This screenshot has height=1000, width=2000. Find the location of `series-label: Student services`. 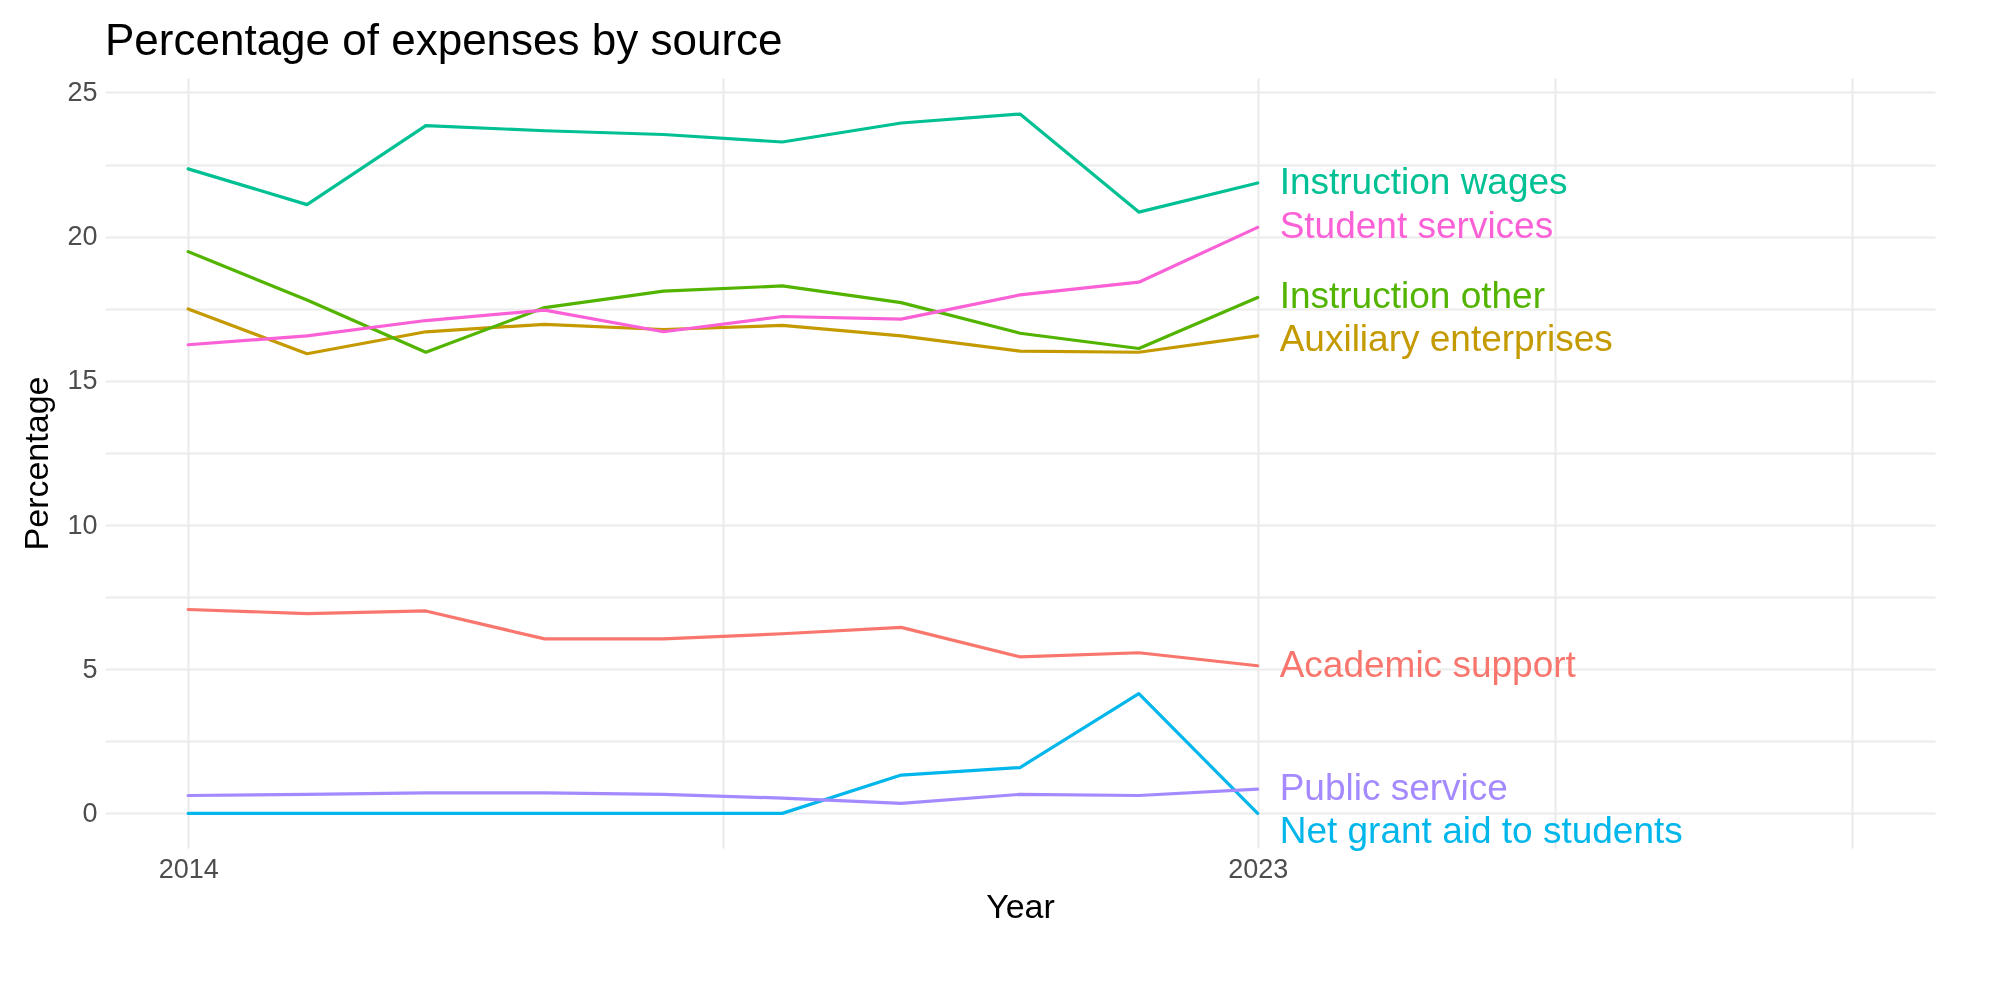

series-label: Student services is located at coordinates (1416, 226).